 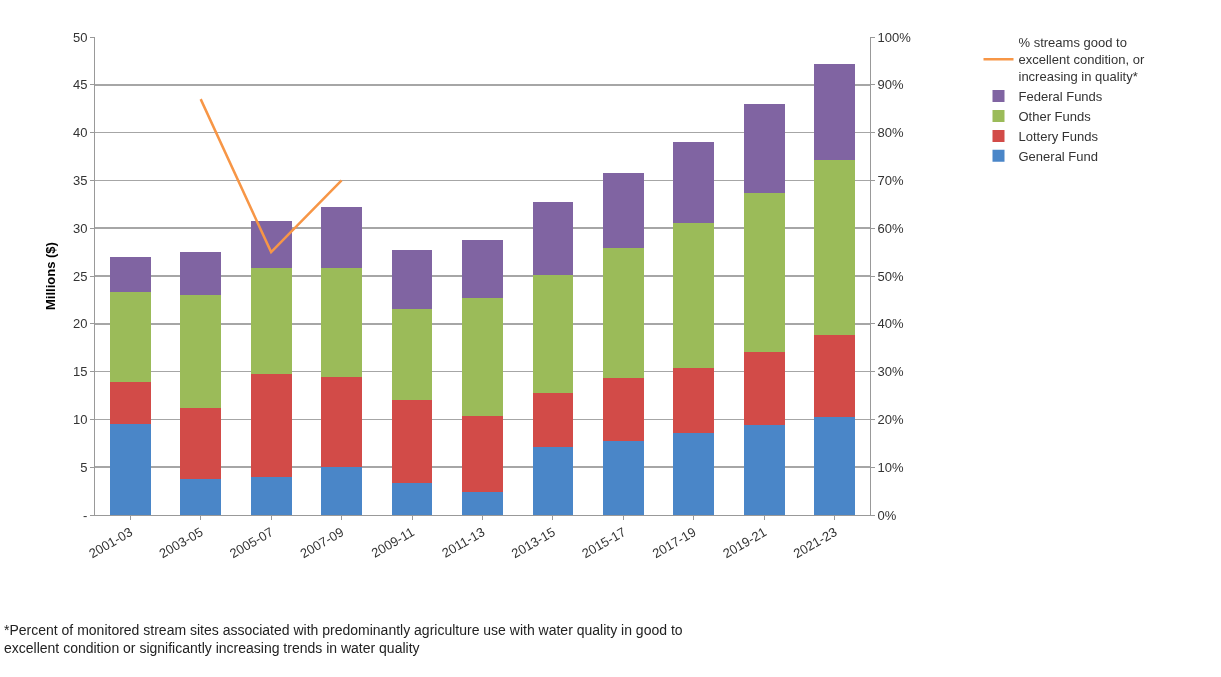 I want to click on text: *Percent of monitored stream sites associated with predominantly agriculture use with water quality in good to excellent condition or significantly increasing trends in water quality, so click(x=343, y=639).